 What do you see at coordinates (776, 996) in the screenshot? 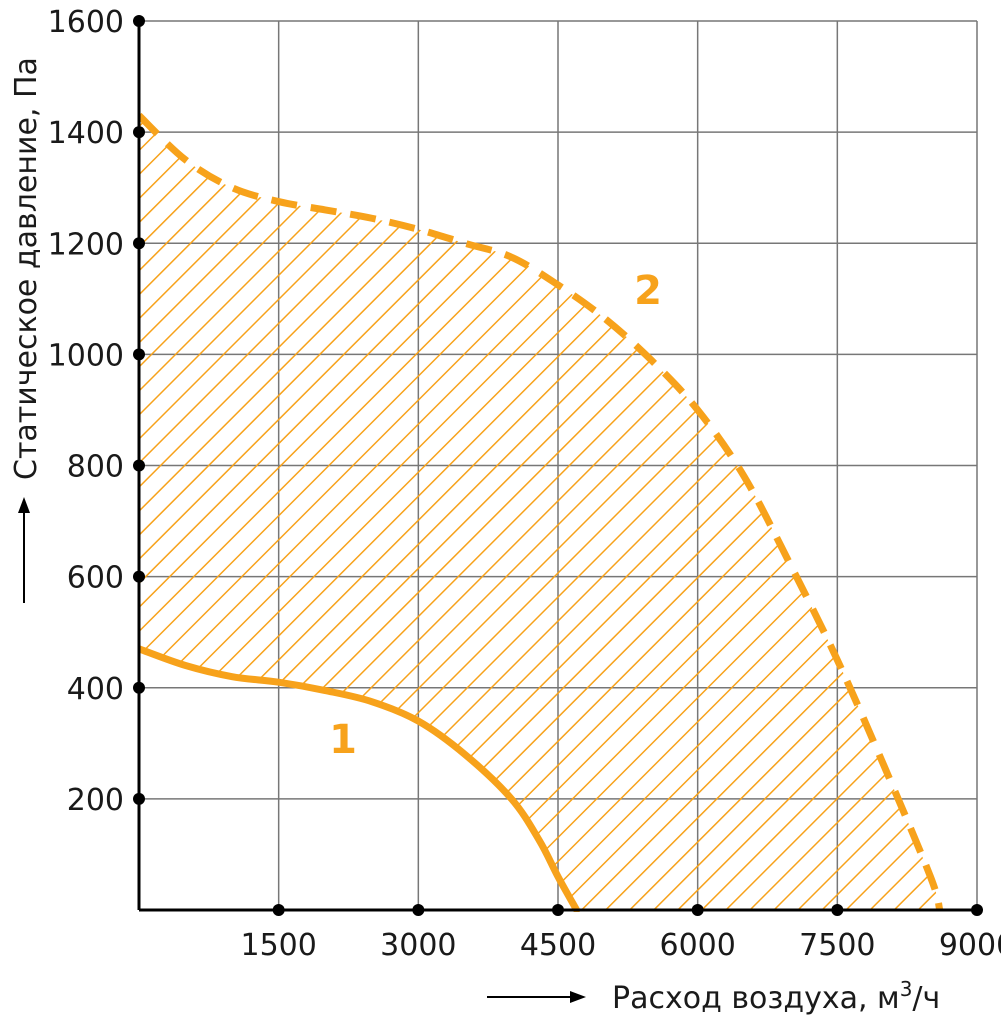
I see `x-axis-title: Расход воздуха, м3/ч` at bounding box center [776, 996].